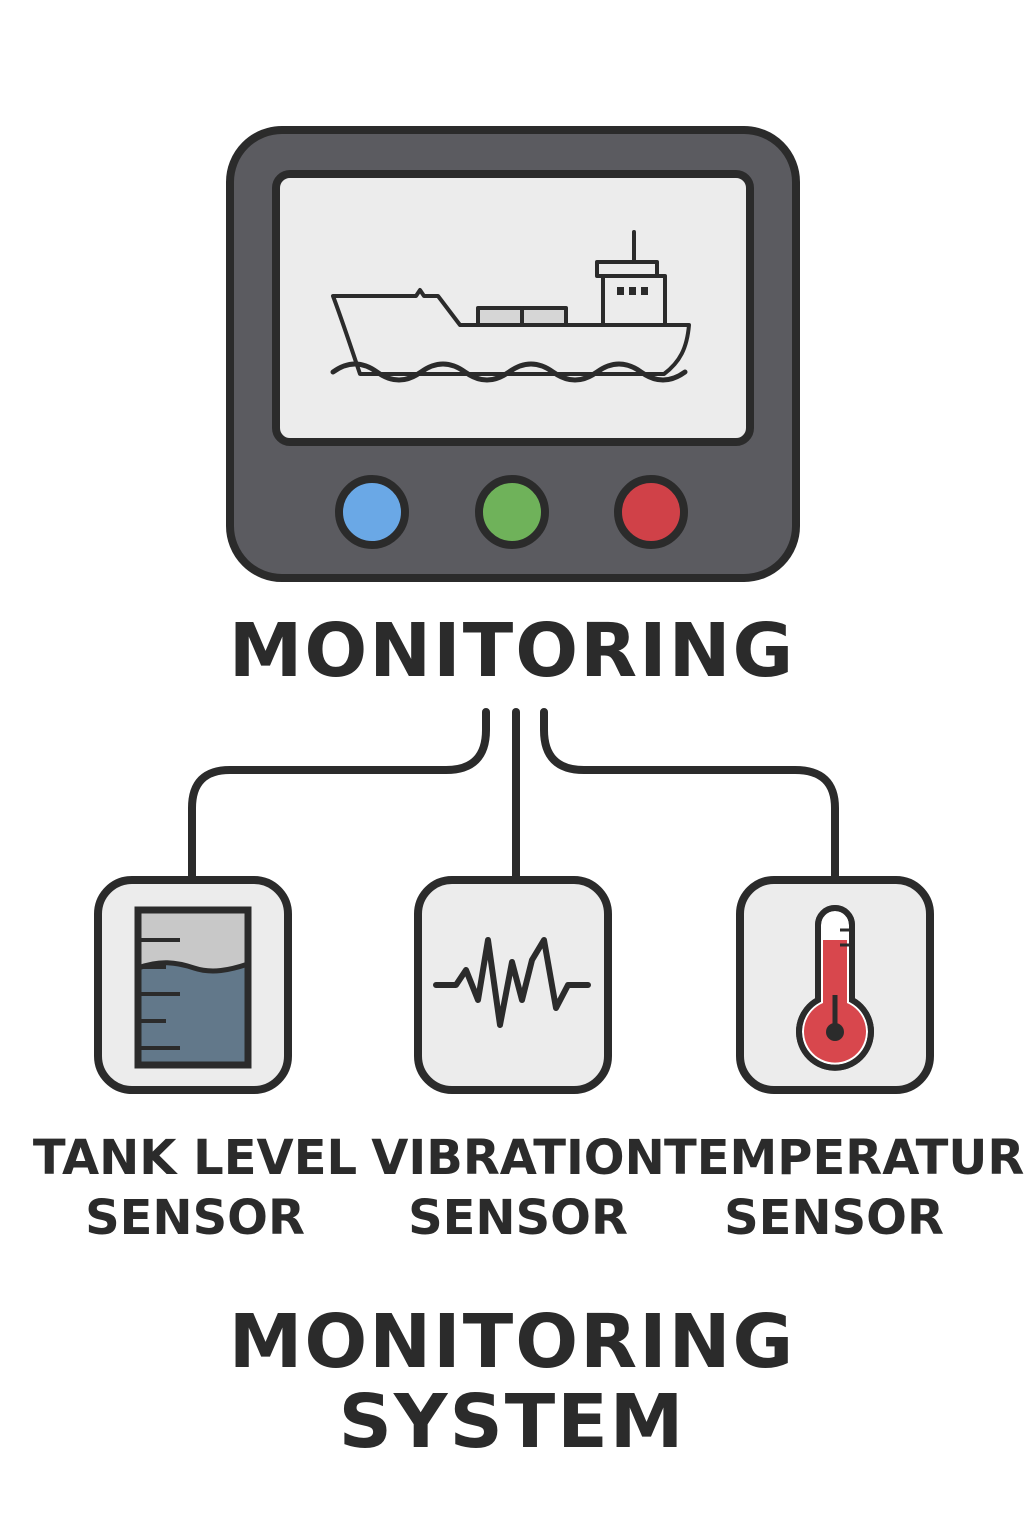  I want to click on connector-tank, so click(339, 796).